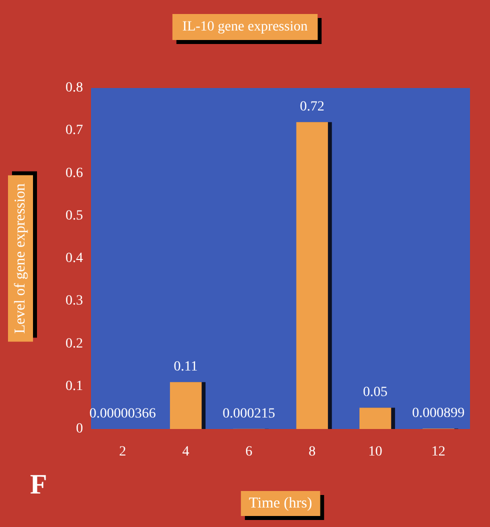  Describe the element at coordinates (74, 386) in the screenshot. I see `y-tick-label: 0.1` at that location.